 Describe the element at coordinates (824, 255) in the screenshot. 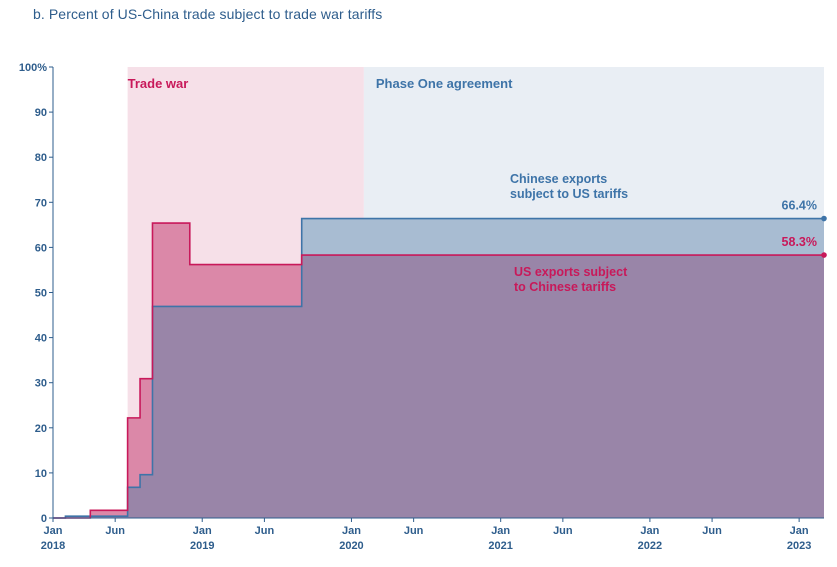

I see `endpoint-us-exports-subject-to-chinese-tariffs` at that location.